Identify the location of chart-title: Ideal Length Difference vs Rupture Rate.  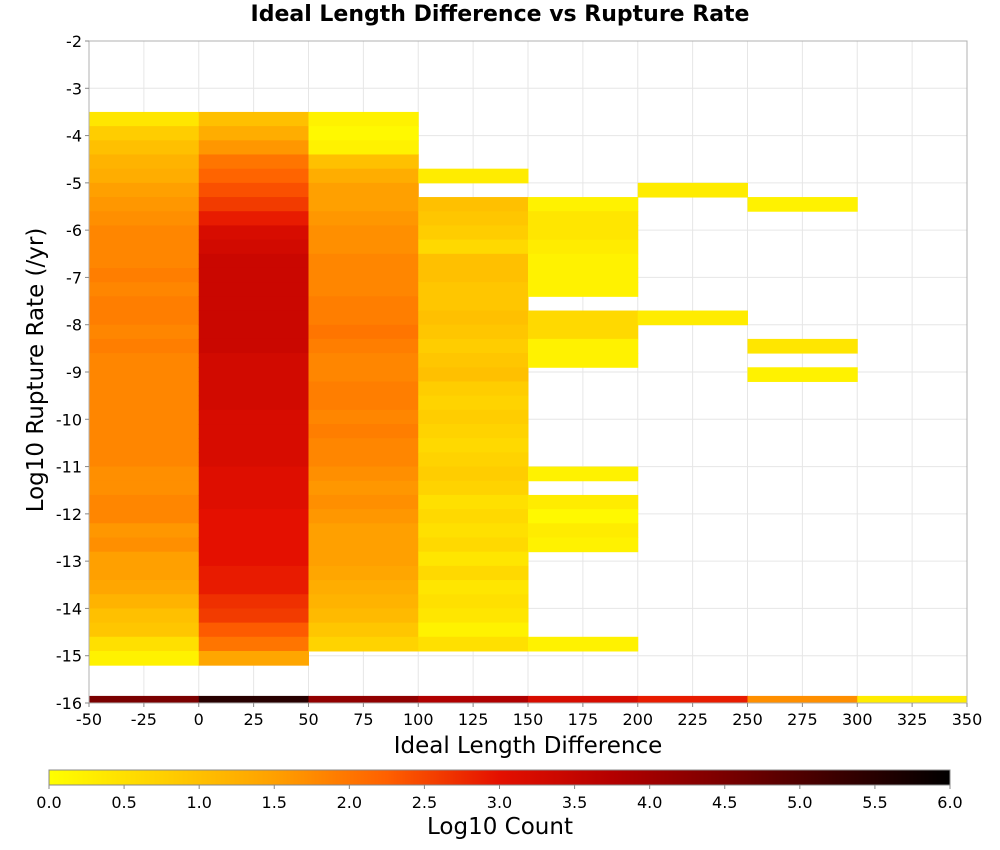
(500, 14).